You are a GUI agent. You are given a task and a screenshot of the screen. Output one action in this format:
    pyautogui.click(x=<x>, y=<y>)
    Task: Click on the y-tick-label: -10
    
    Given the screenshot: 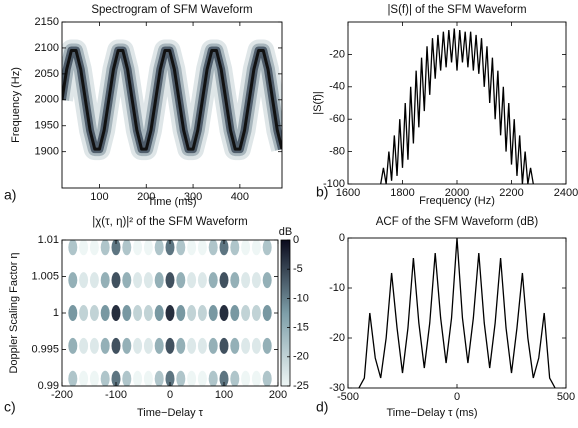 What is the action you would take?
    pyautogui.click(x=337, y=288)
    